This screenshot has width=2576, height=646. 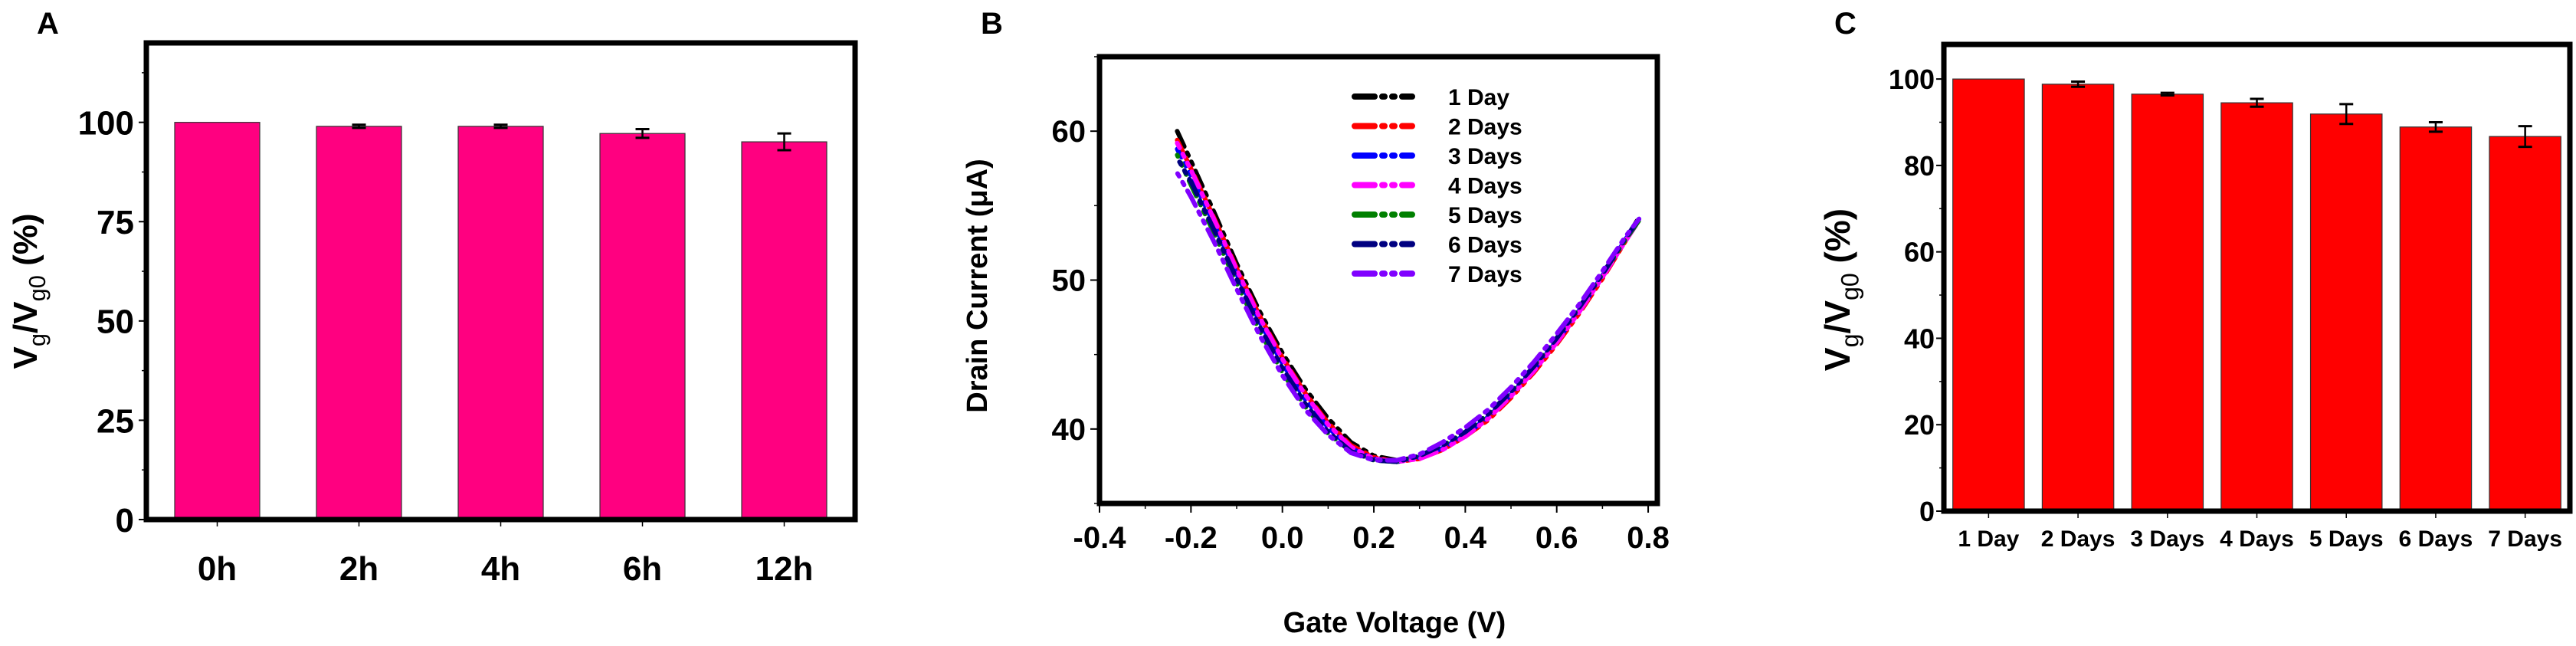 I want to click on legend-label: 5 Days, so click(x=1485, y=215).